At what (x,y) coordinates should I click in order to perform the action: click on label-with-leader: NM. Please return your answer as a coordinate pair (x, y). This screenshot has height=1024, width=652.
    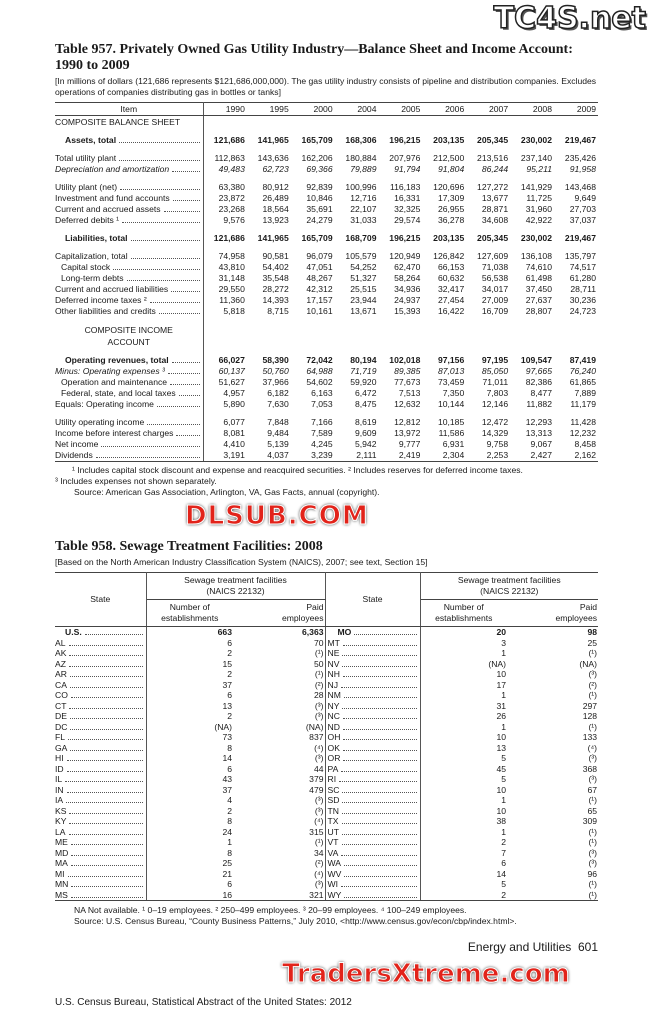
    Looking at the image, I should click on (374, 695).